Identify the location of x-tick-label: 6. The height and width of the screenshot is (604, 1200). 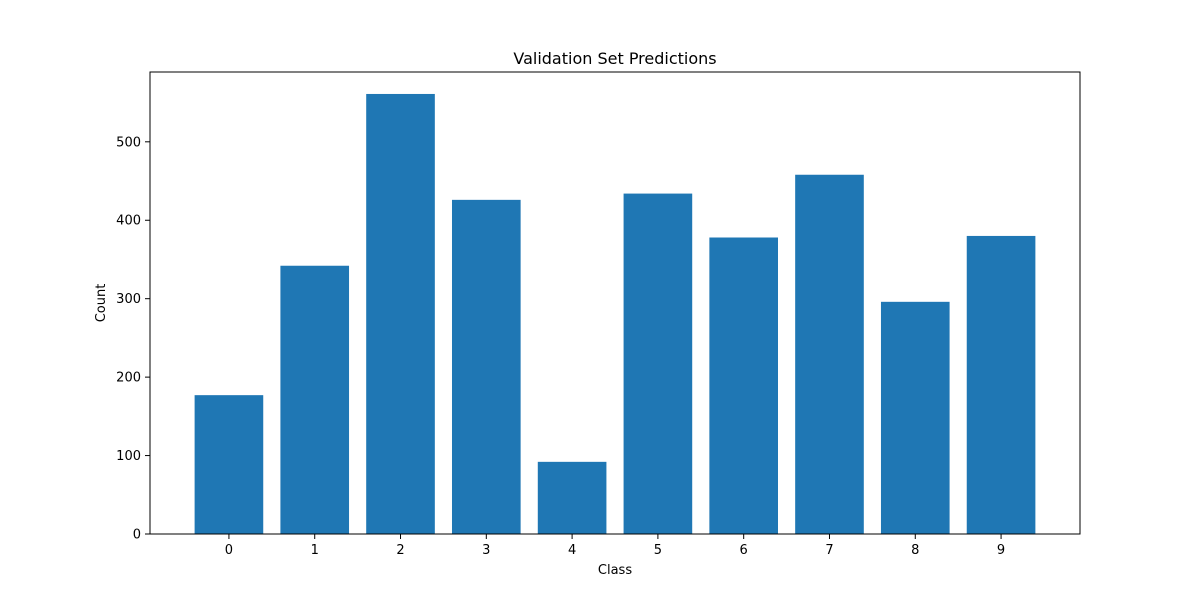
(744, 550).